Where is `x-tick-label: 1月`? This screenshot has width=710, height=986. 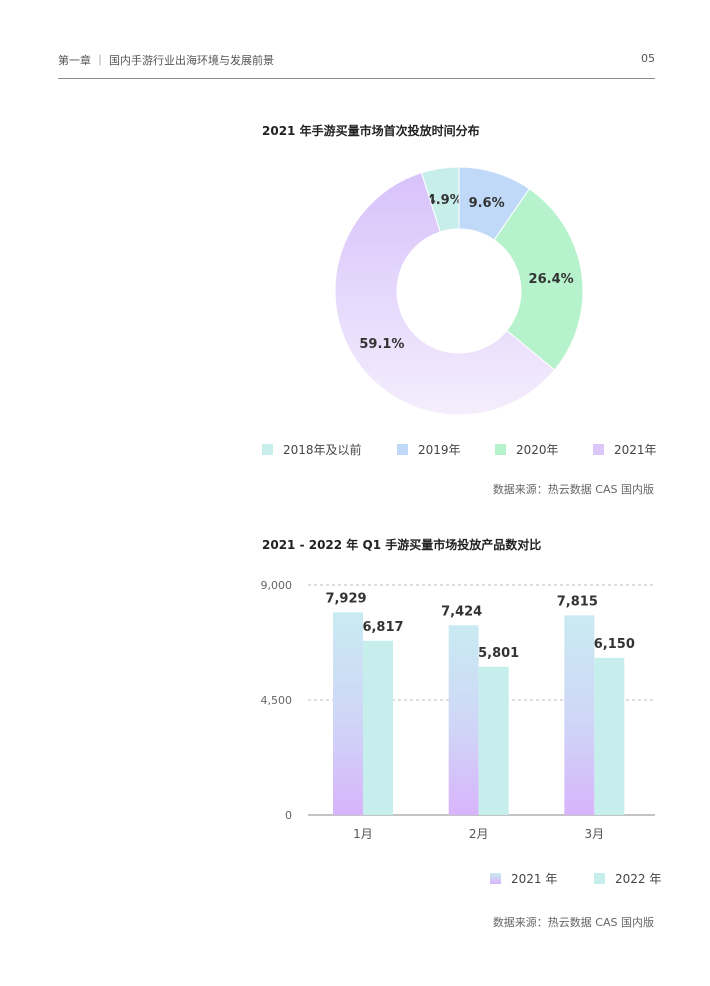
x-tick-label: 1月 is located at coordinates (363, 834).